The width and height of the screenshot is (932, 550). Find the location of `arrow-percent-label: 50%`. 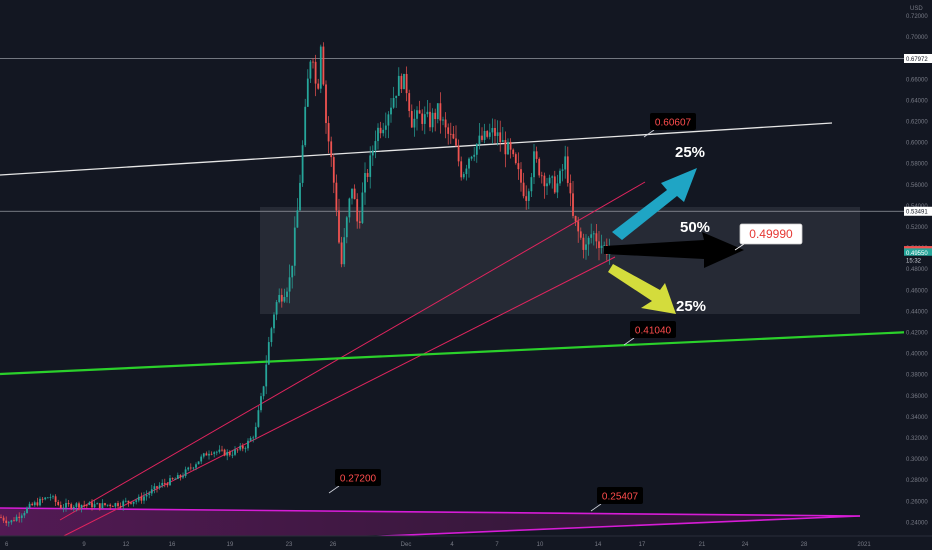

arrow-percent-label: 50% is located at coordinates (695, 227).